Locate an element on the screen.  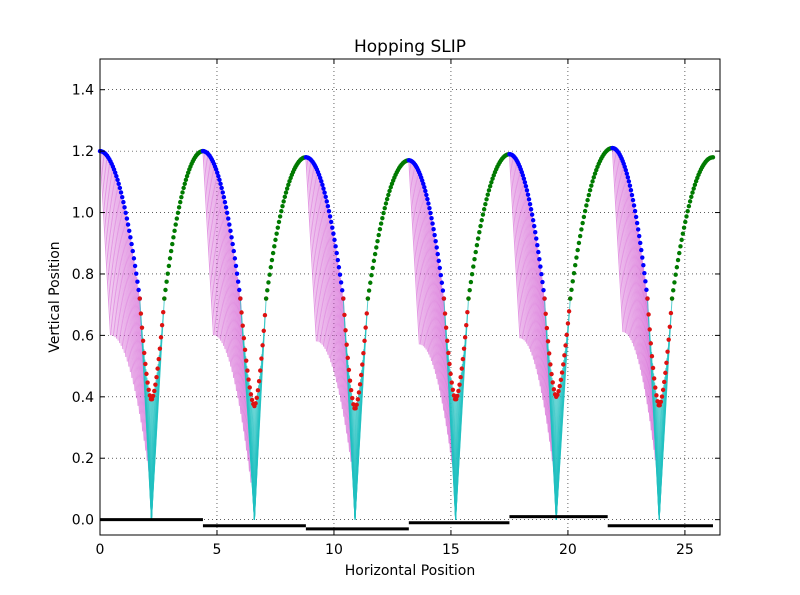
x-tick-label: 0 is located at coordinates (100, 550).